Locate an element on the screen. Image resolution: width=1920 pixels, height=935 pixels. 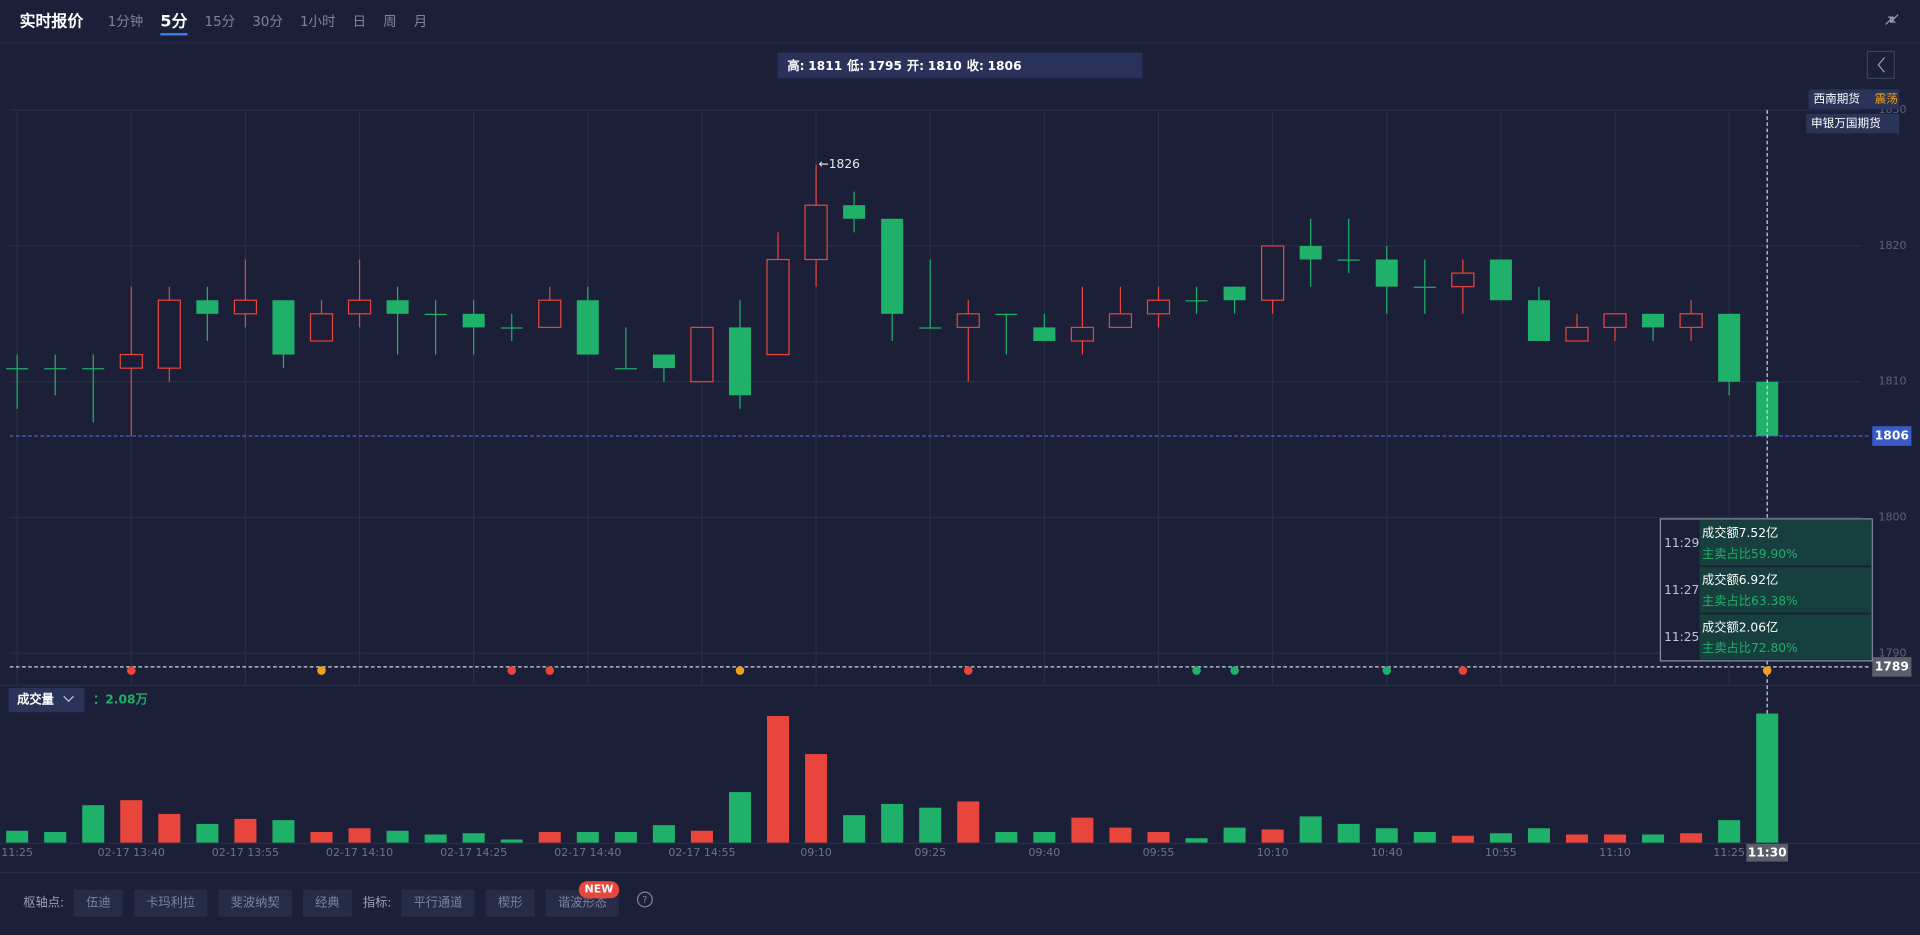
toolbar-button-label: 经典 is located at coordinates (327, 903).